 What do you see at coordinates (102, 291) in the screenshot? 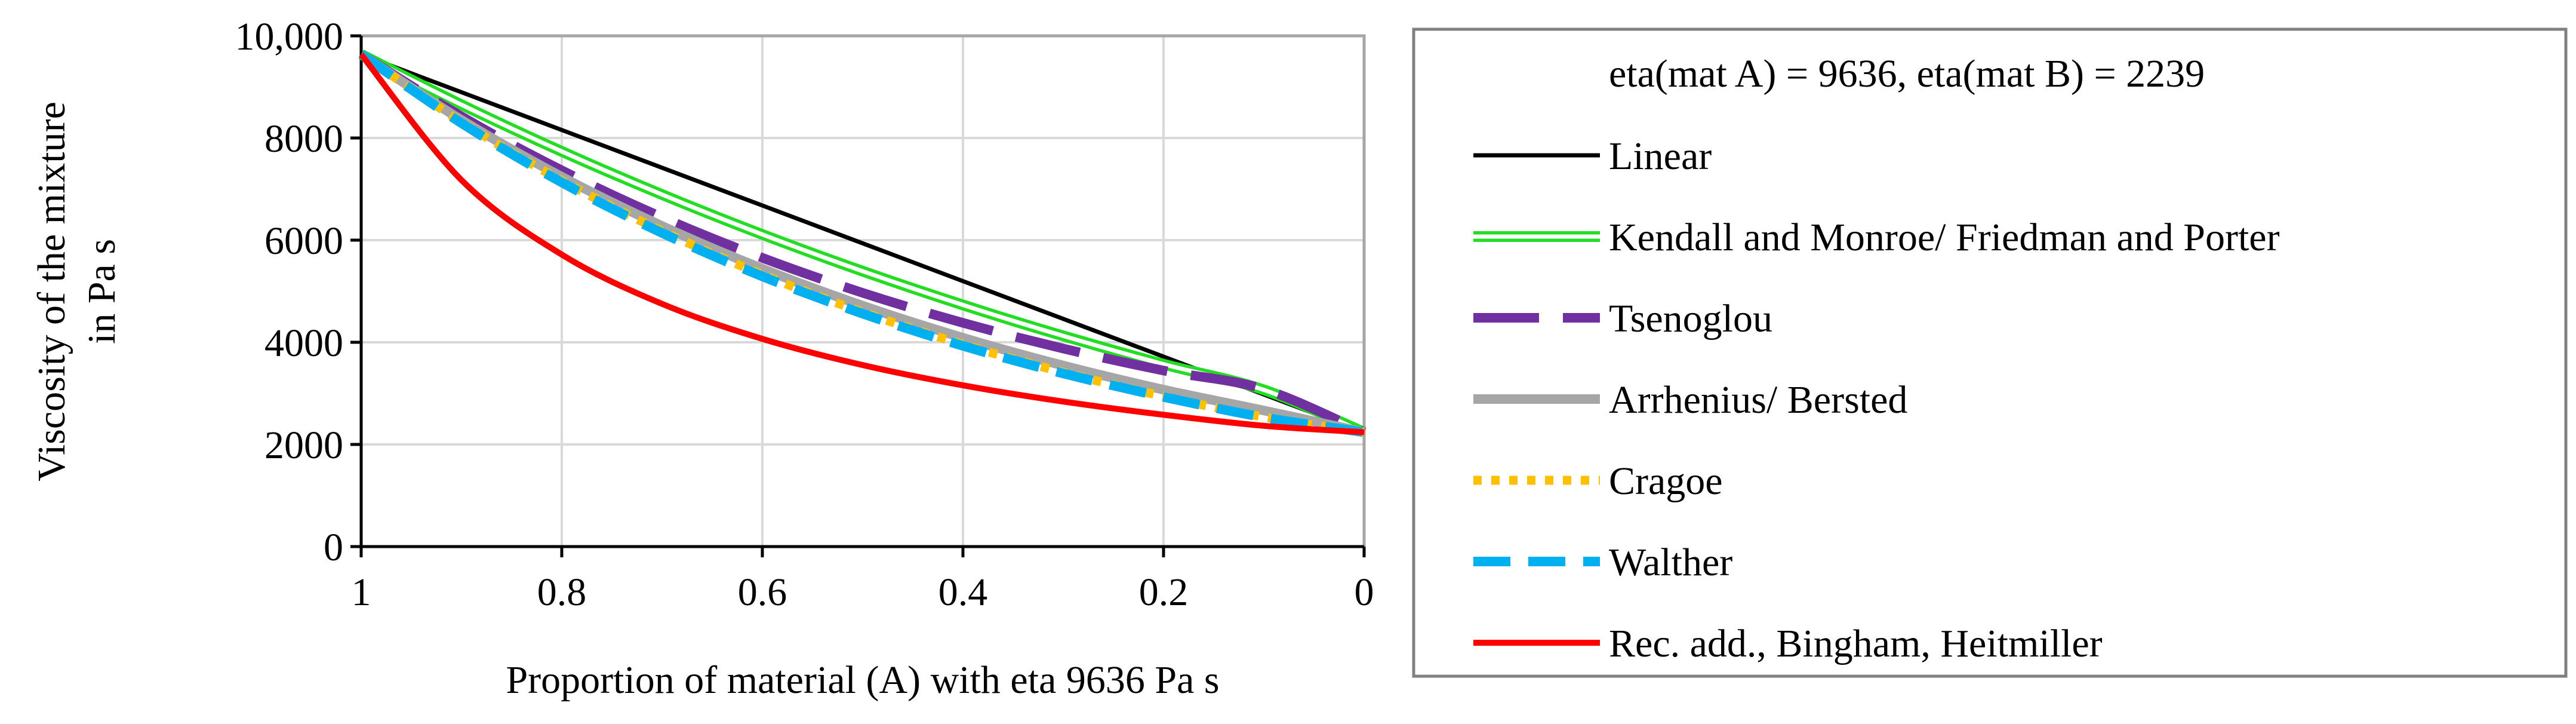
I see `y-axis-title-line-2: in Pa s` at bounding box center [102, 291].